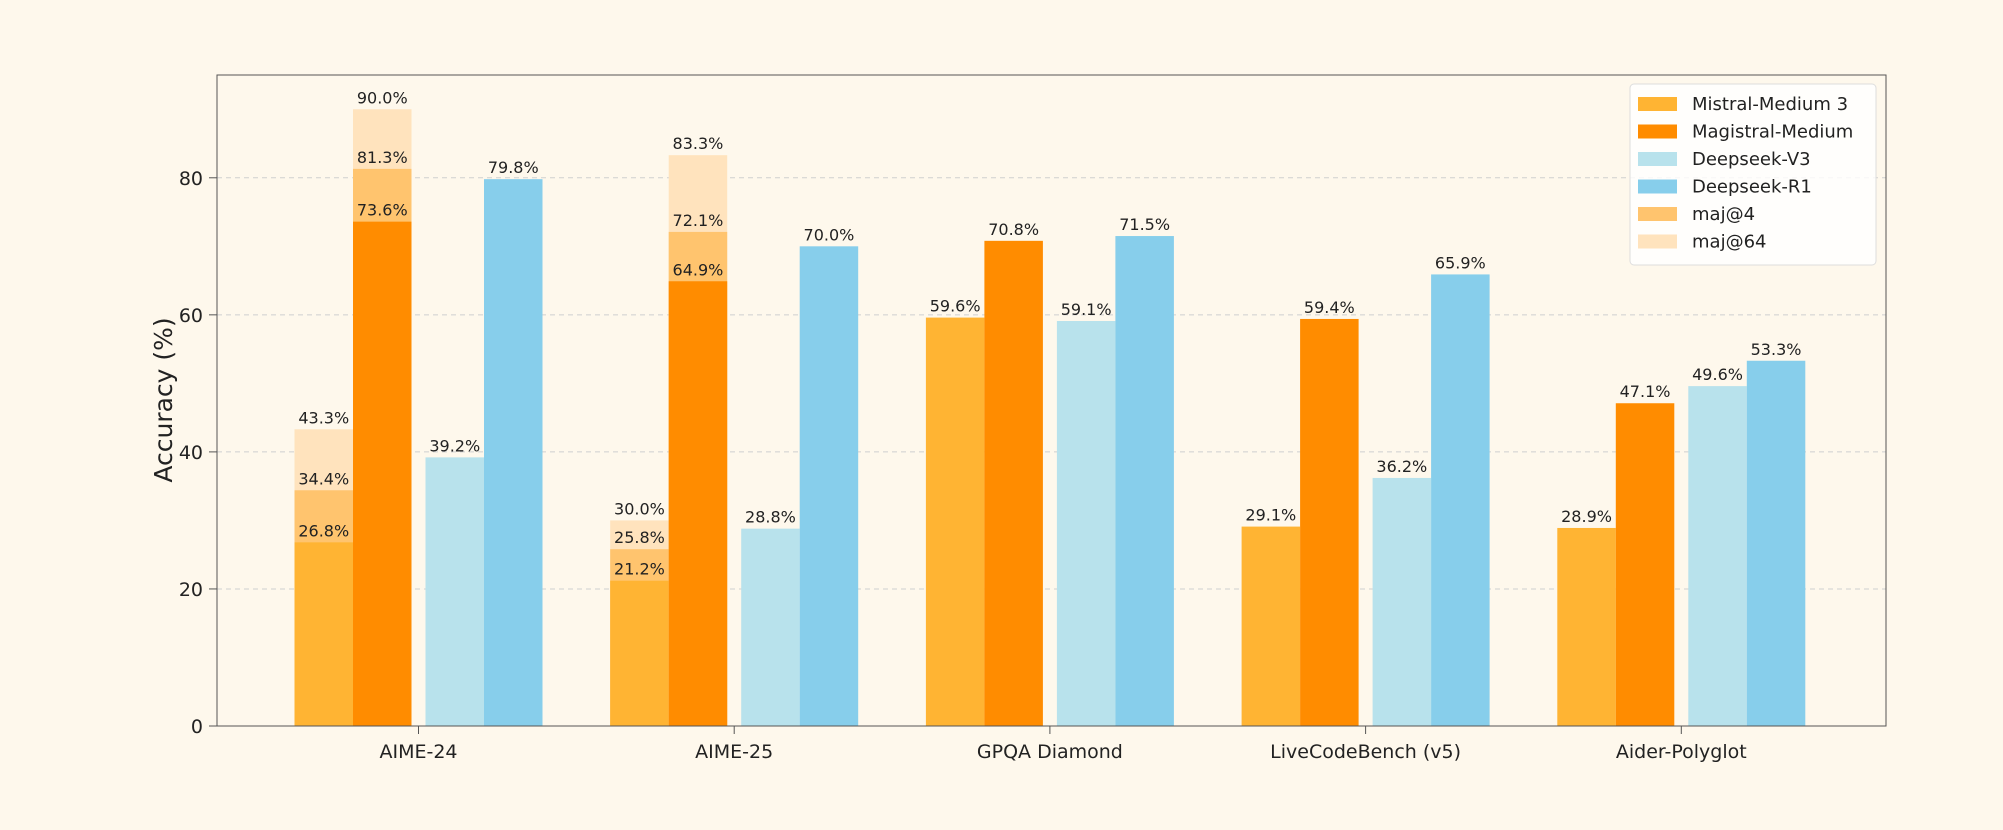  I want to click on legend-box, so click(1753, 174).